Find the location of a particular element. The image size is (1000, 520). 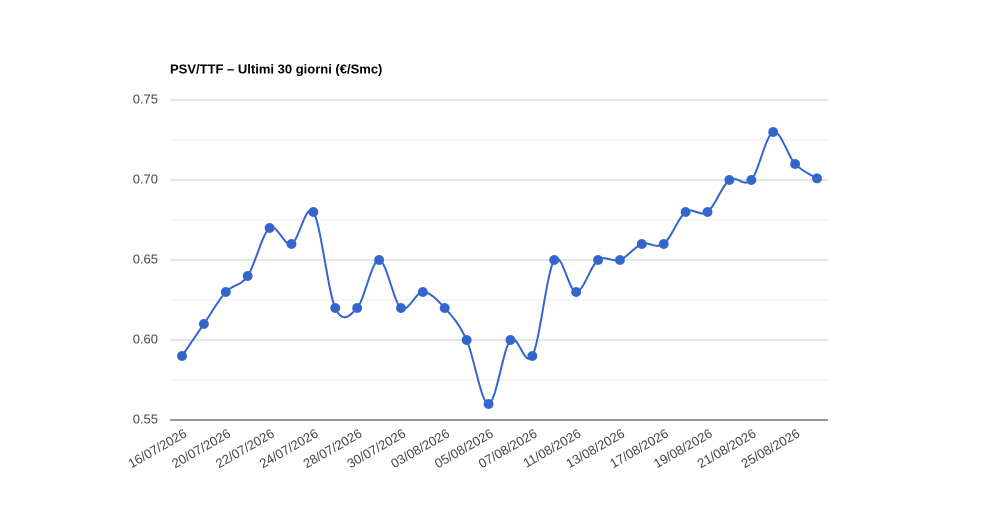

y-tick-label: 0.75 is located at coordinates (145, 98).